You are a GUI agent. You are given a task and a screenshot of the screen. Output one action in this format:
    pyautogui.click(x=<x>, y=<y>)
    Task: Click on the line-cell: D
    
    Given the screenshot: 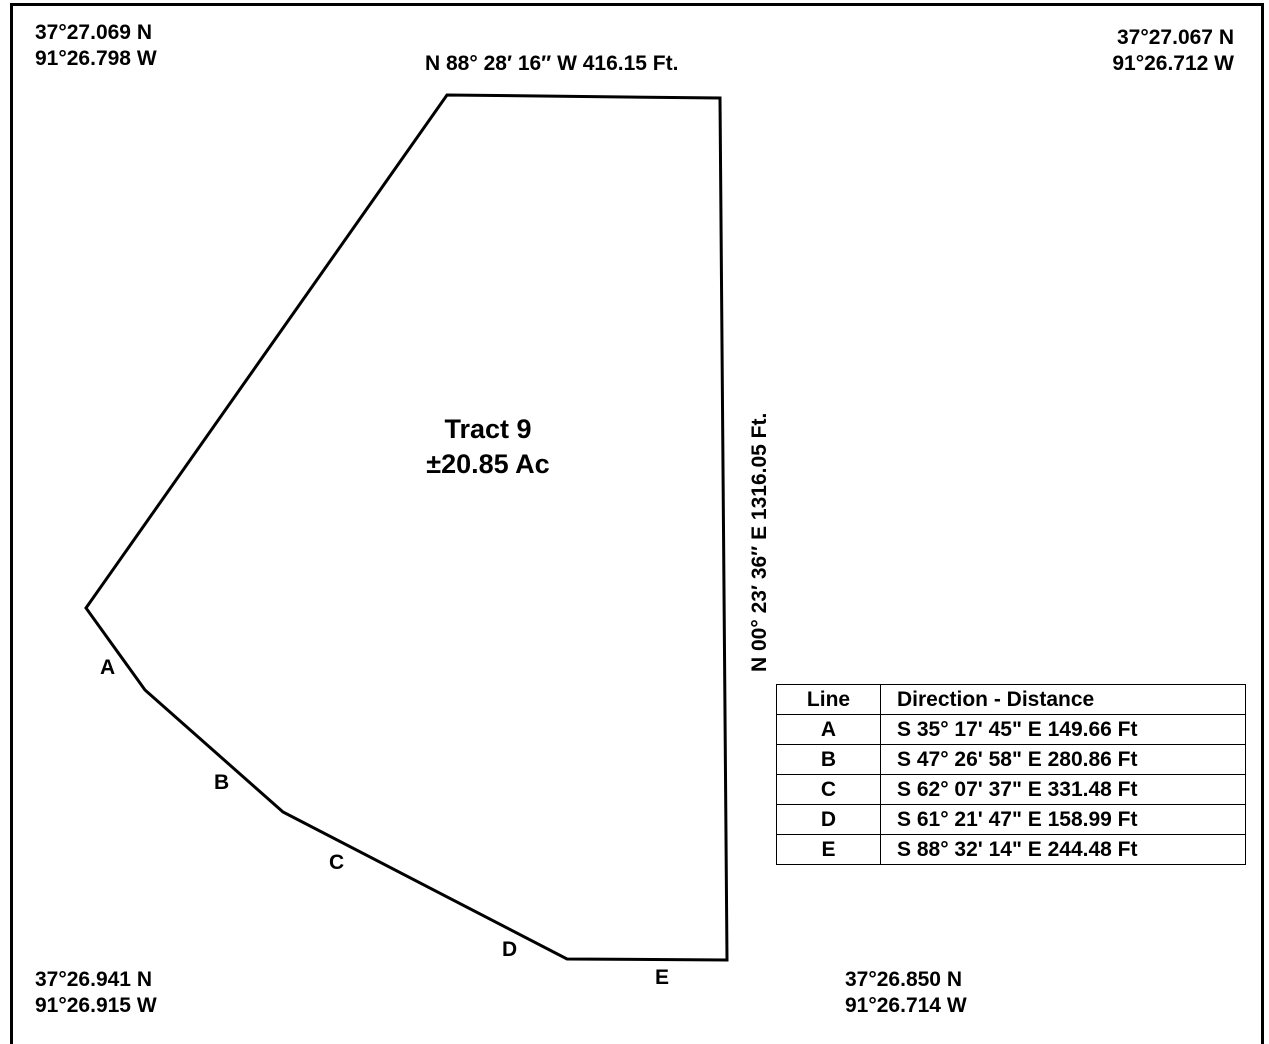 What is the action you would take?
    pyautogui.click(x=828, y=819)
    